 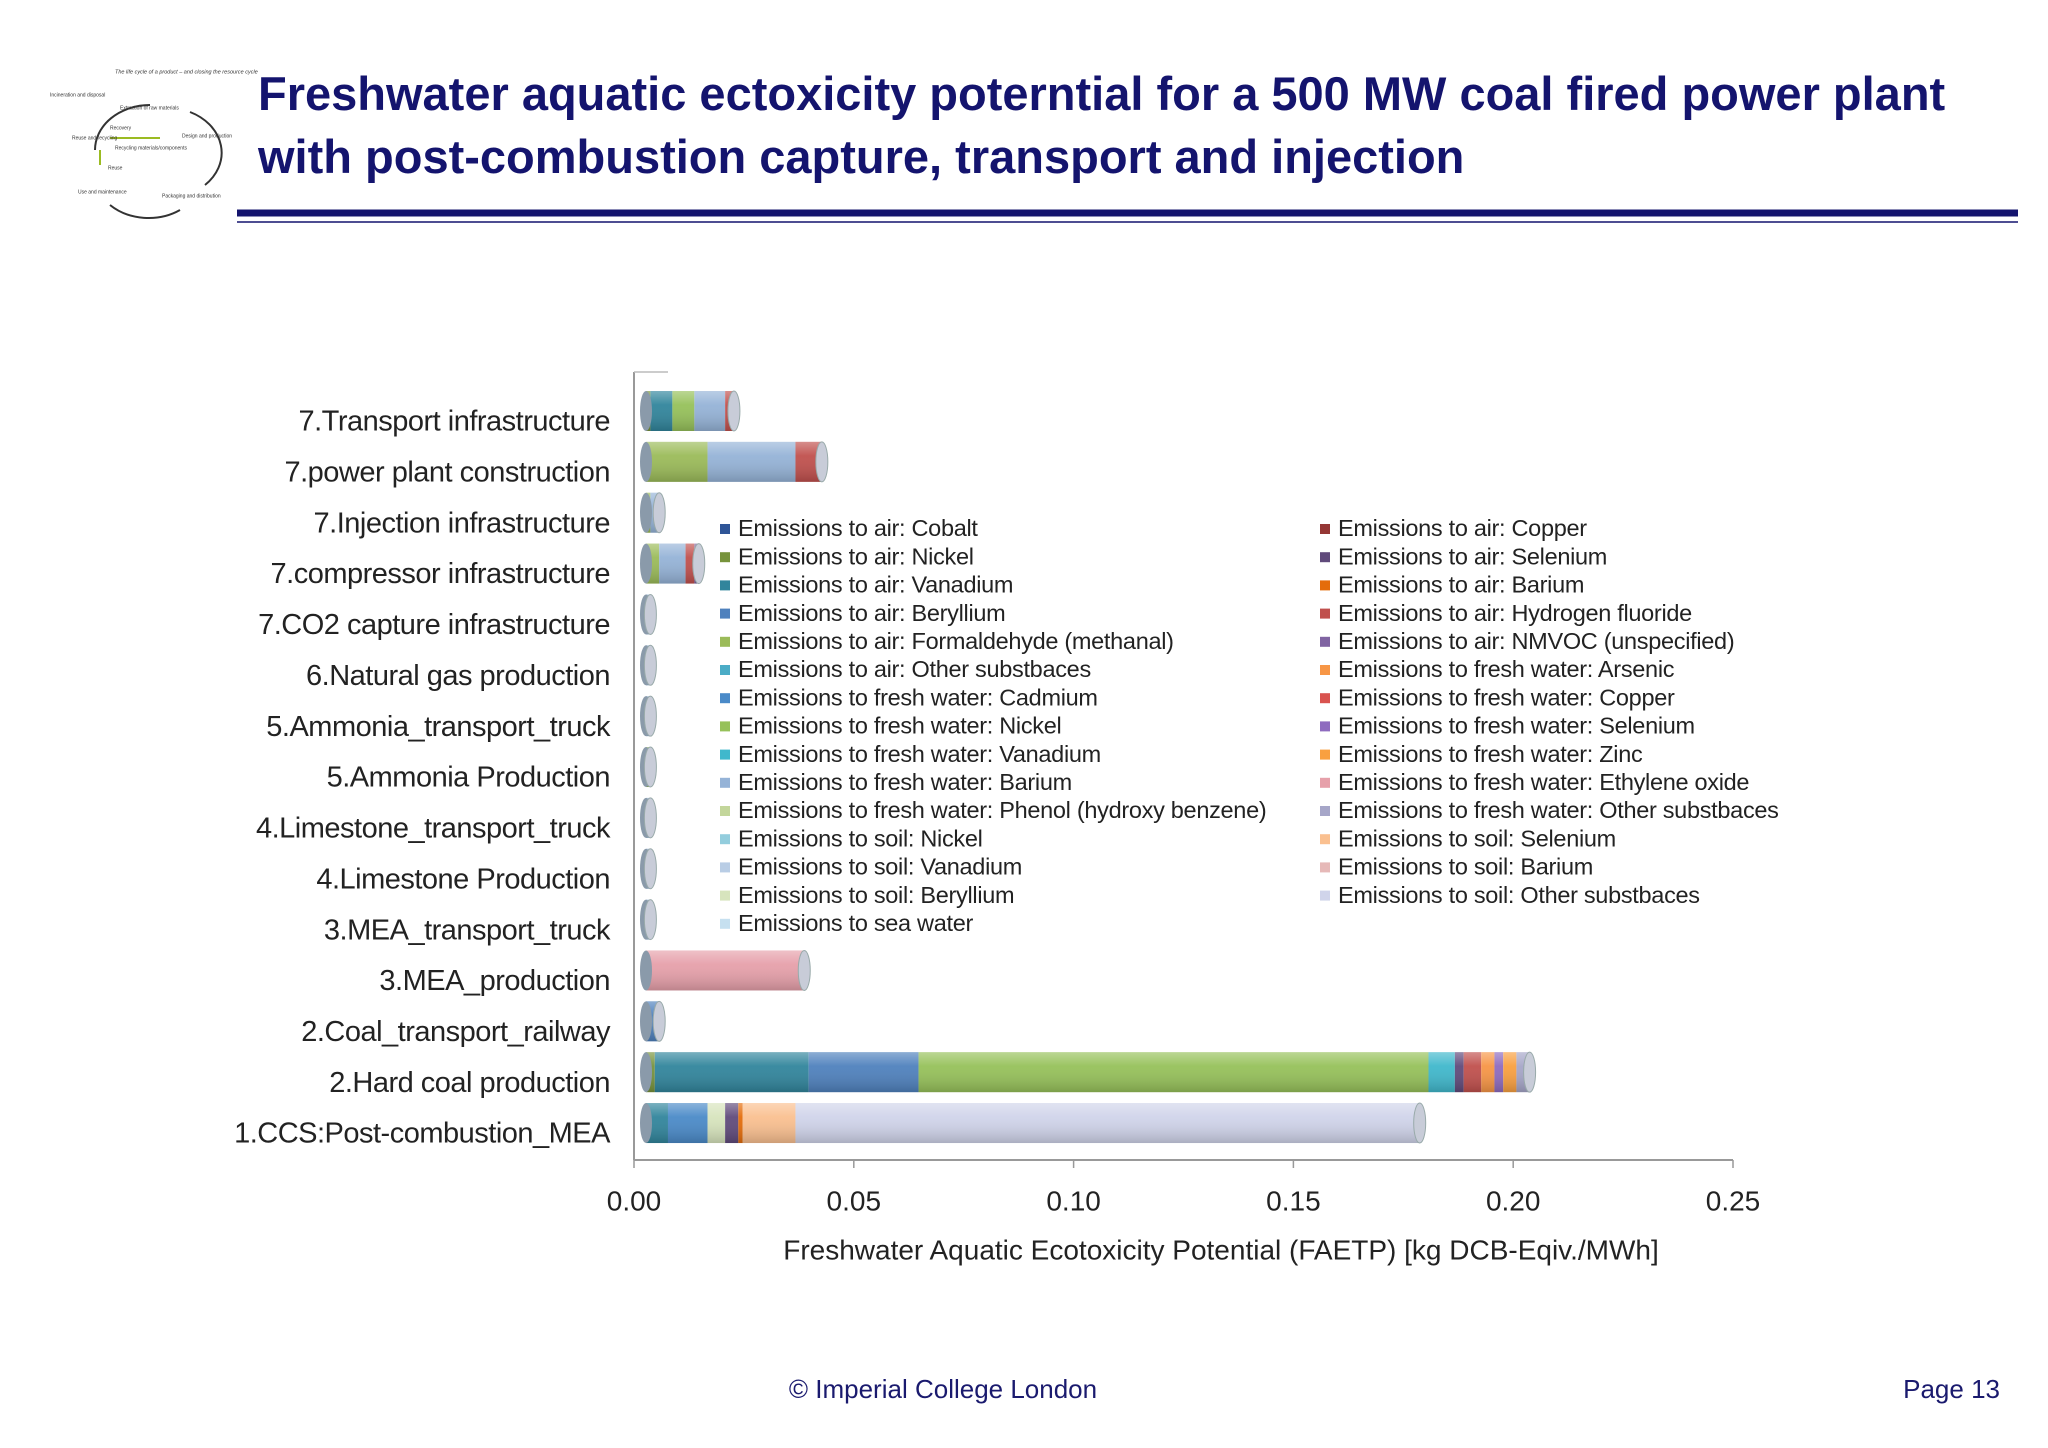 I want to click on x-tick-label: 0.20, so click(x=1513, y=1200).